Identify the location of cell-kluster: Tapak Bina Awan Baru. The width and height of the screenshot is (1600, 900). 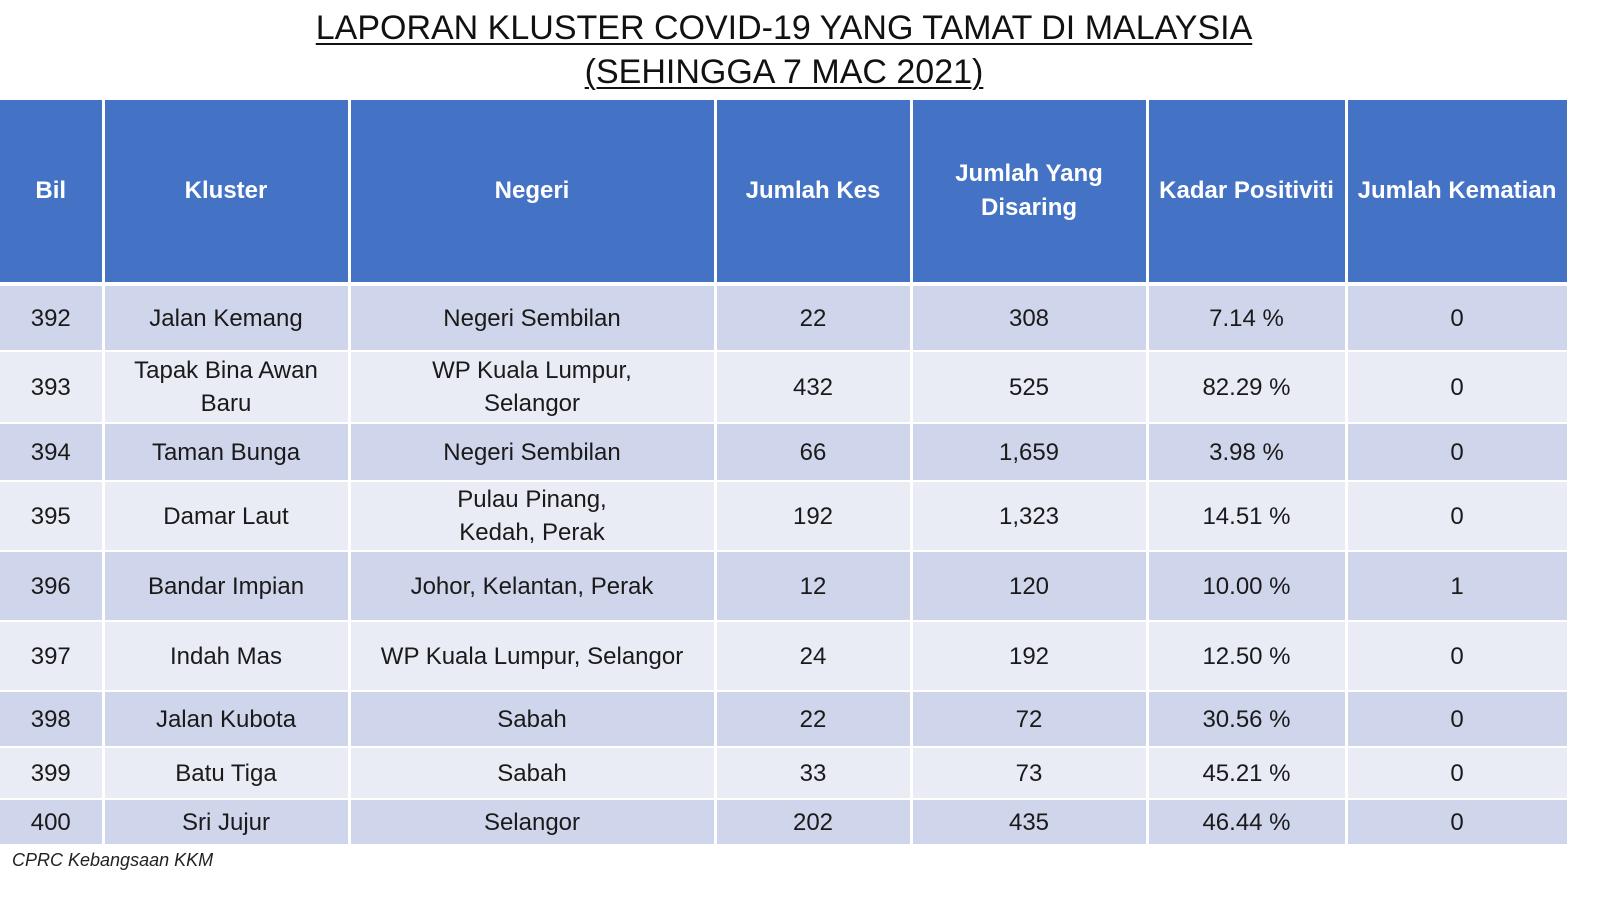
(226, 387).